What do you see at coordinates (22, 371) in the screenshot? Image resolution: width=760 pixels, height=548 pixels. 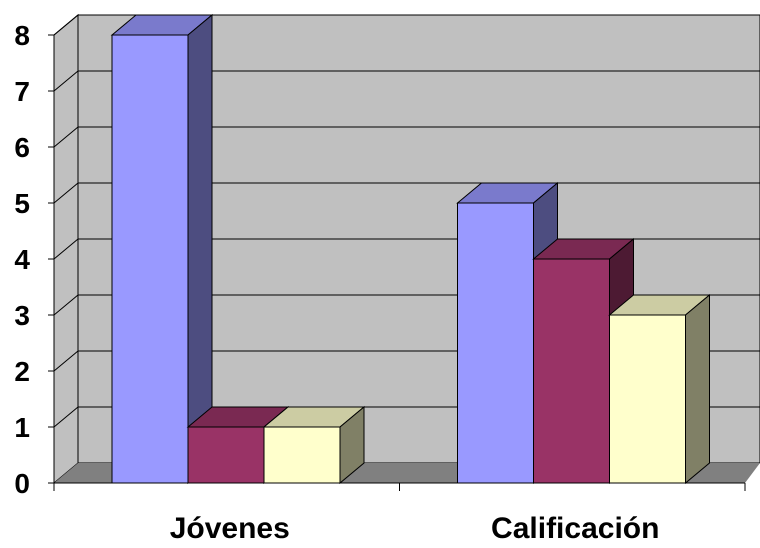 I see `y-tick-label: 2` at bounding box center [22, 371].